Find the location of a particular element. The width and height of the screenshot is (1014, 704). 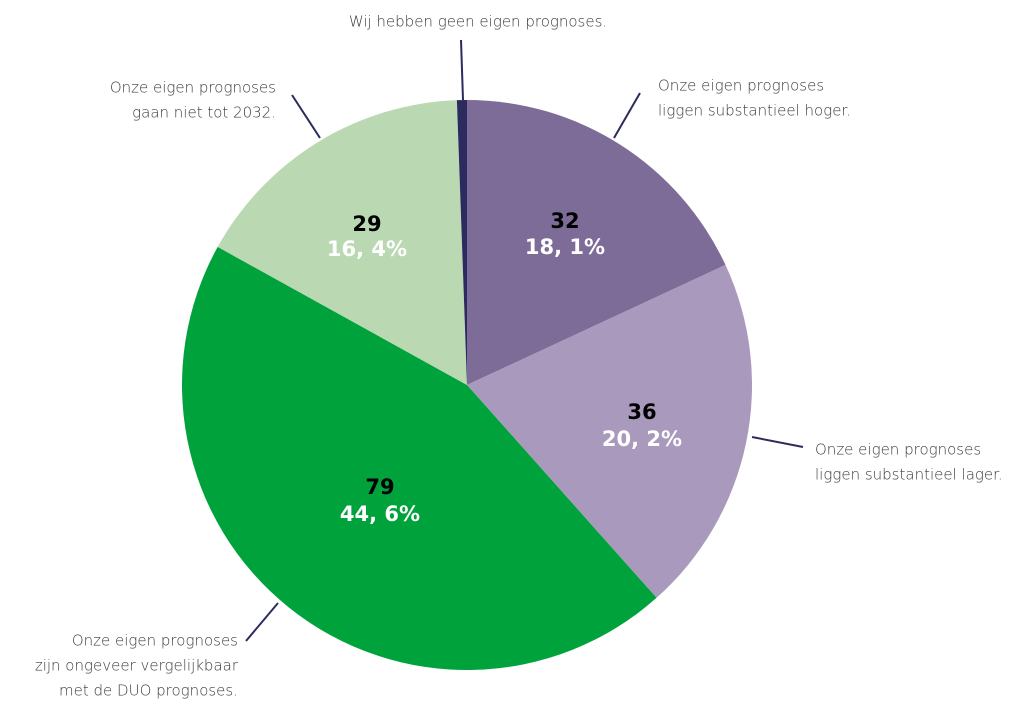

count-label: 29 is located at coordinates (366, 224).